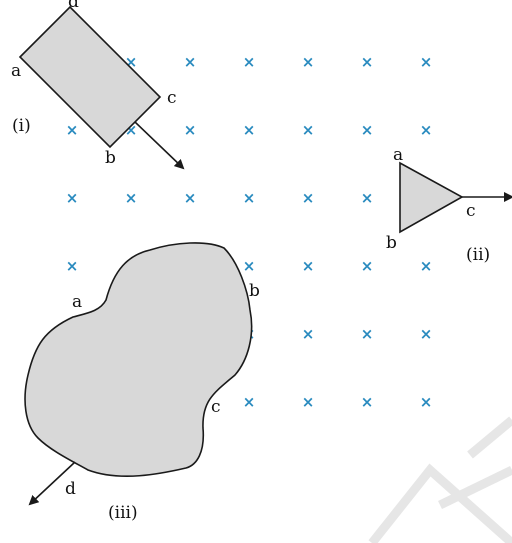 This screenshot has height=543, width=512. I want to click on rectangle-loop, so click(90, 77).